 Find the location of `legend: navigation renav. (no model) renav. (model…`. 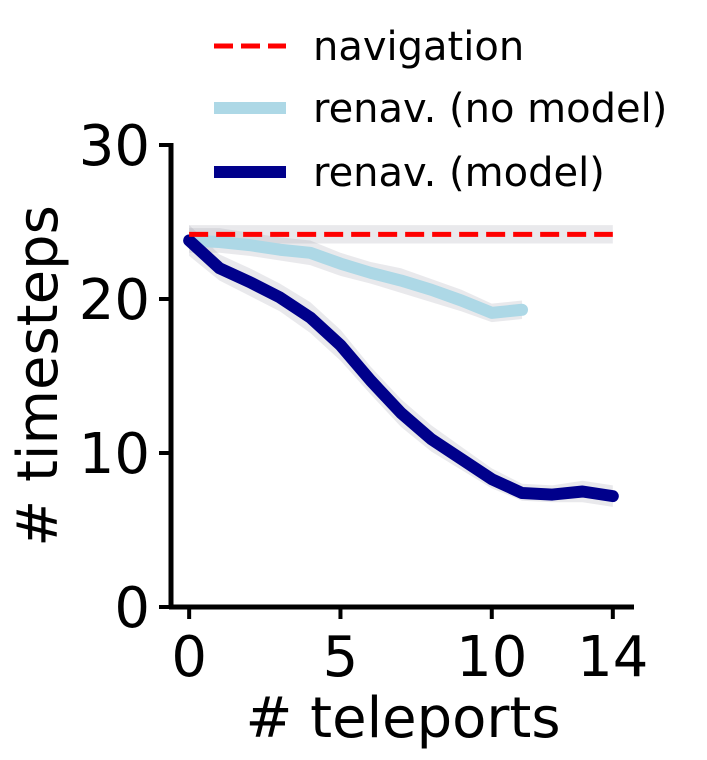

legend: navigation renav. (no model) renav. (model… is located at coordinates (440, 110).